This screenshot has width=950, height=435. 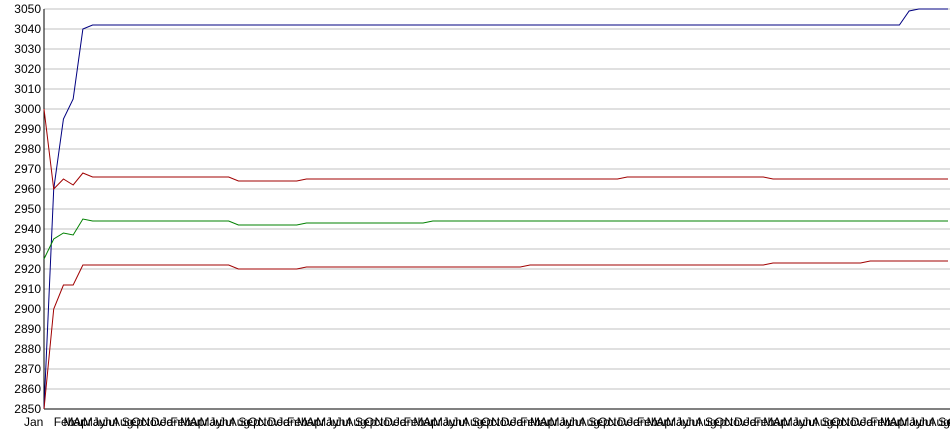 I want to click on y-tick-label: 3000, so click(x=27, y=109).